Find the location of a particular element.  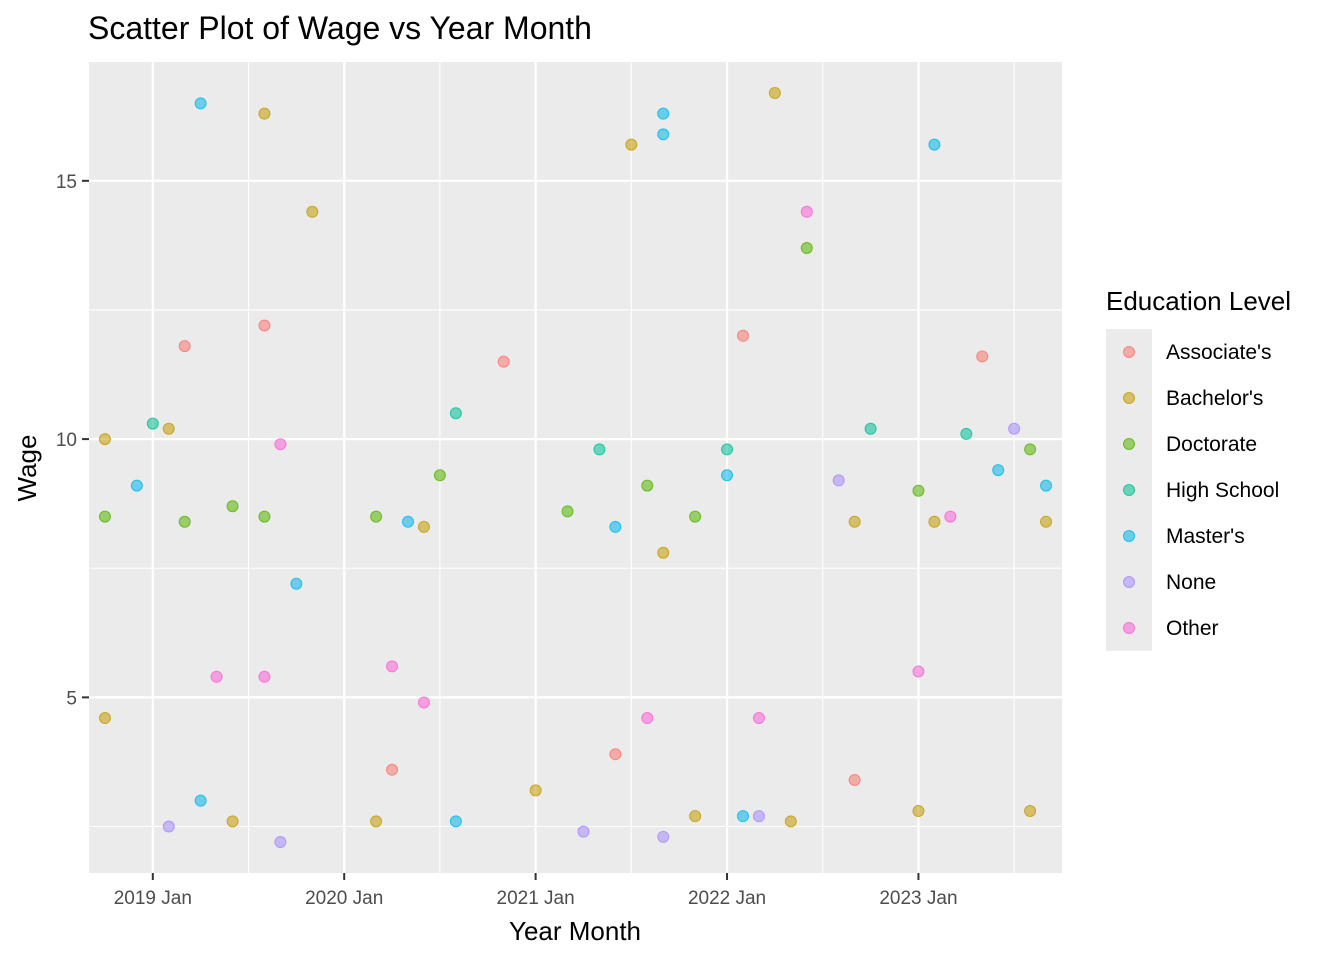

legend-title: Education Level is located at coordinates (1198, 301).